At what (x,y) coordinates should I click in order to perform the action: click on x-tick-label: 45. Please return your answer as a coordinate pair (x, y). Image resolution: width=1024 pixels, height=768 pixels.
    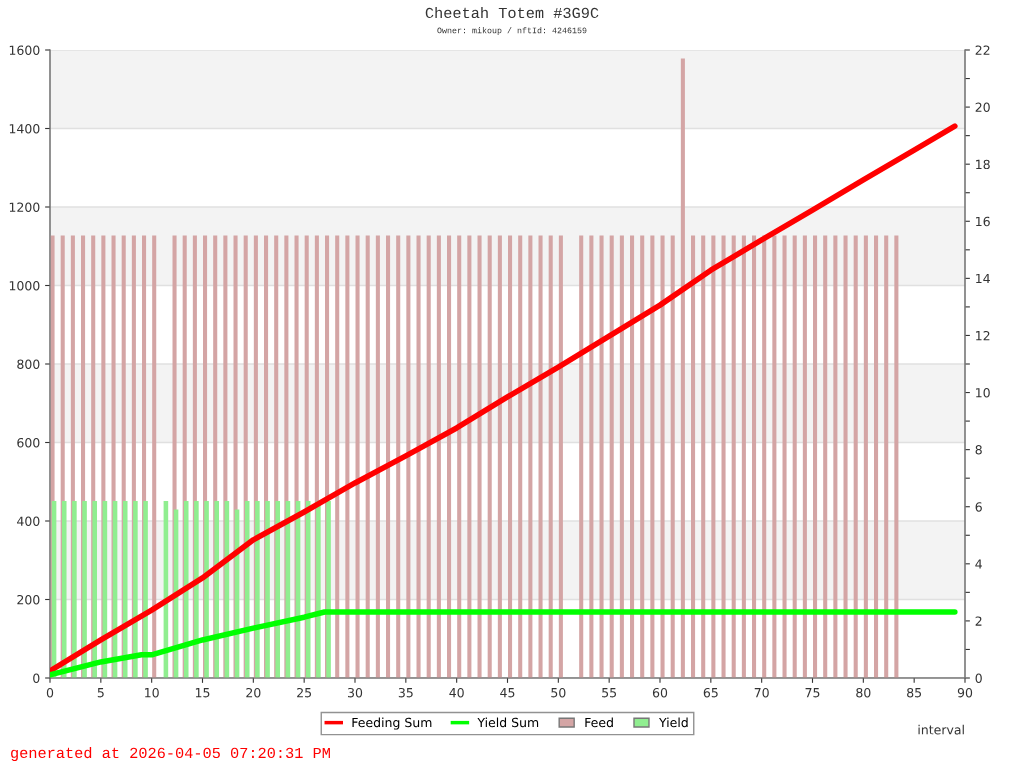
    Looking at the image, I should click on (507, 693).